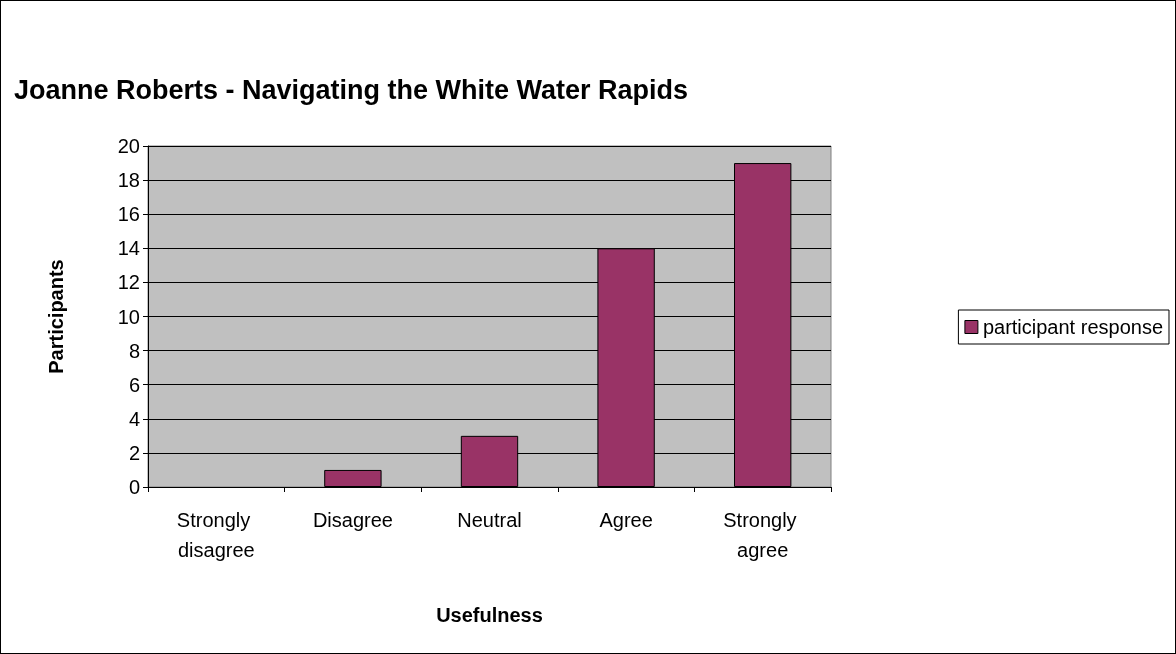 The image size is (1176, 654). What do you see at coordinates (626, 520) in the screenshot?
I see `x-tick-label: Agree` at bounding box center [626, 520].